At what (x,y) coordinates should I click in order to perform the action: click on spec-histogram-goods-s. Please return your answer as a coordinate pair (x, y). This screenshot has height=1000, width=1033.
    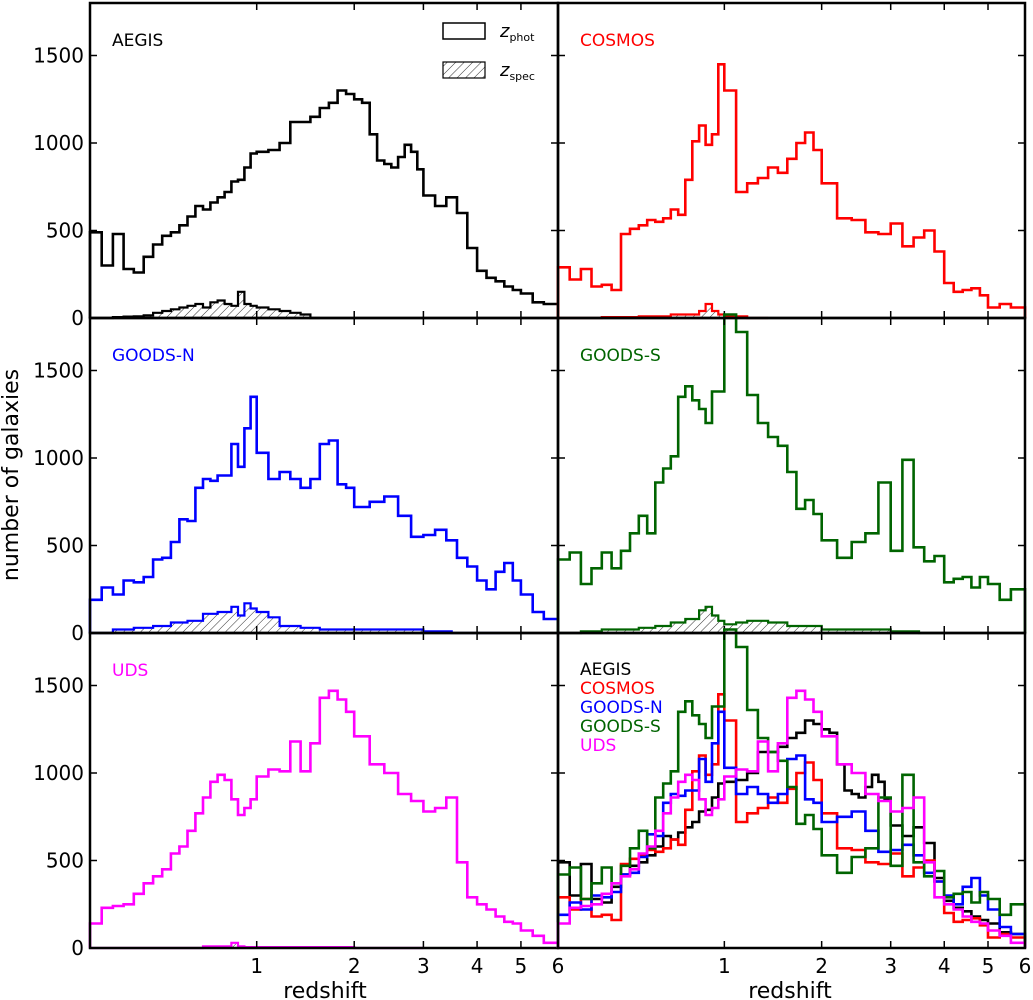
    Looking at the image, I should click on (751, 620).